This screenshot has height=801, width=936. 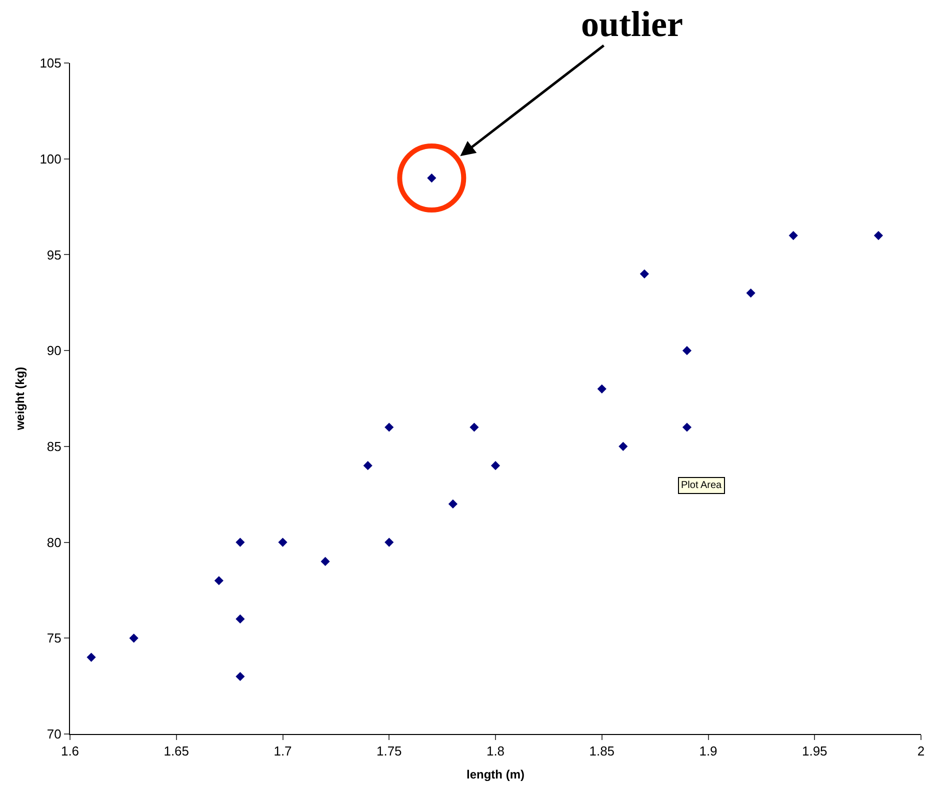 What do you see at coordinates (389, 751) in the screenshot?
I see `x-tick-label: 1.75` at bounding box center [389, 751].